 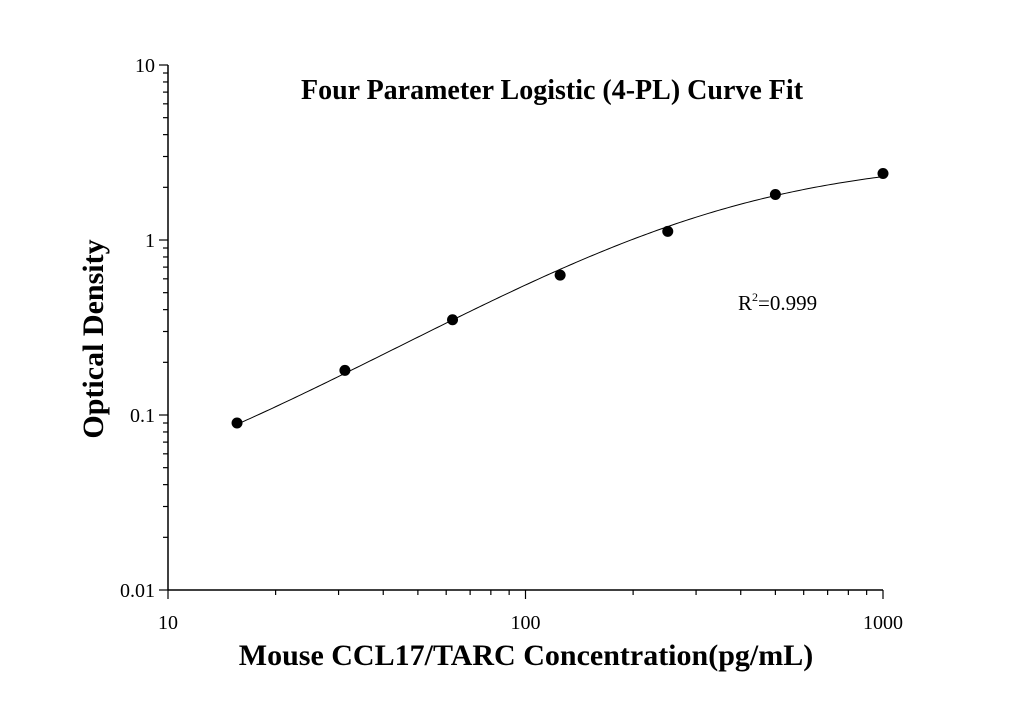 What do you see at coordinates (526, 655) in the screenshot?
I see `x-axis-label: Mouse CCL17/TARC Concentration(pg/mL)` at bounding box center [526, 655].